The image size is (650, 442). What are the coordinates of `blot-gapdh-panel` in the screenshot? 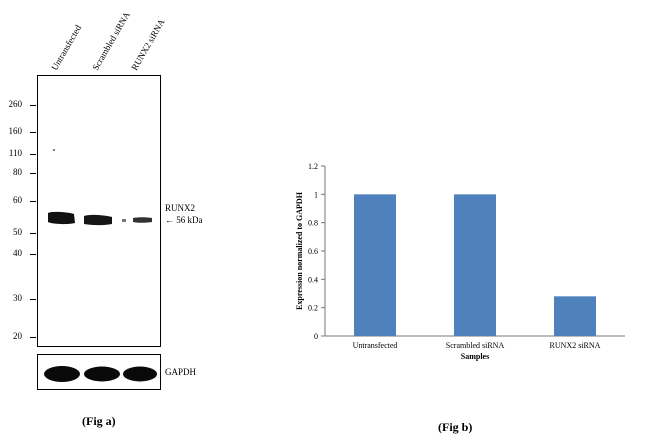 It's located at (99, 372).